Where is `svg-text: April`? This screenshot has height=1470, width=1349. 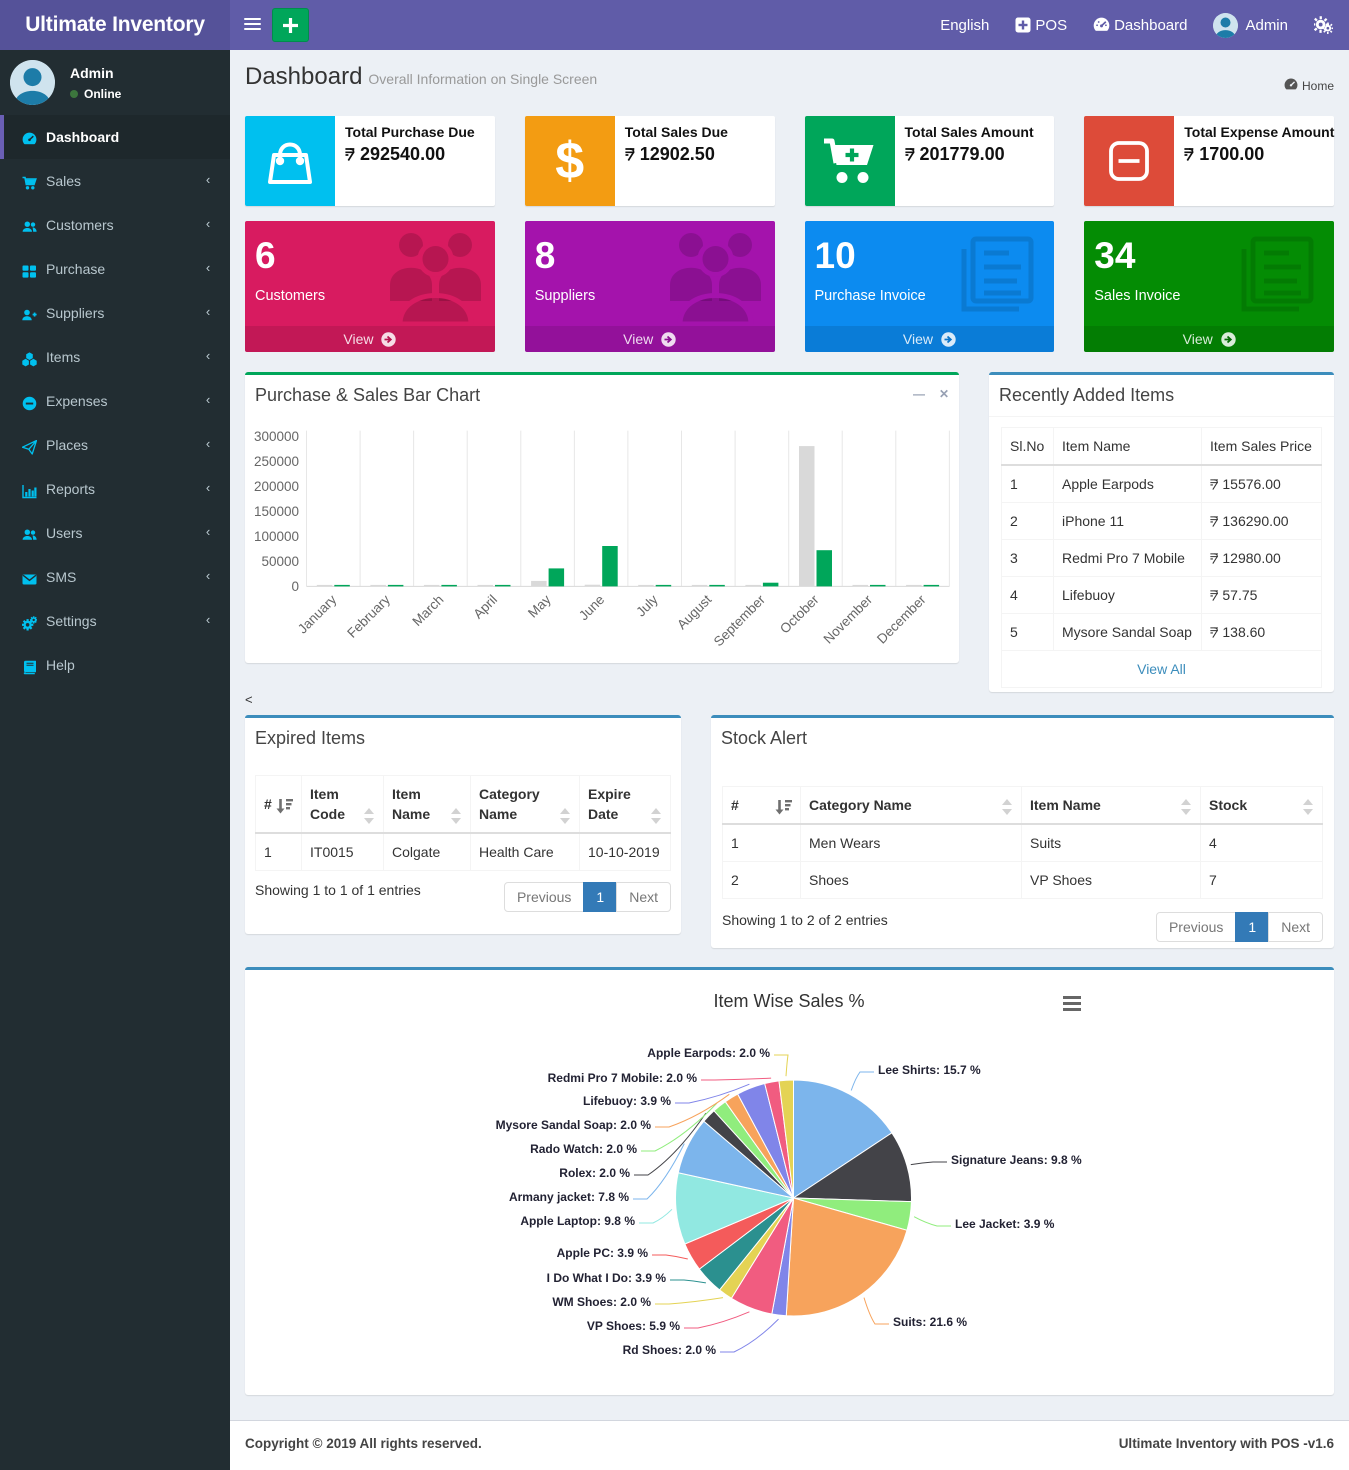 svg-text: April is located at coordinates (485, 607).